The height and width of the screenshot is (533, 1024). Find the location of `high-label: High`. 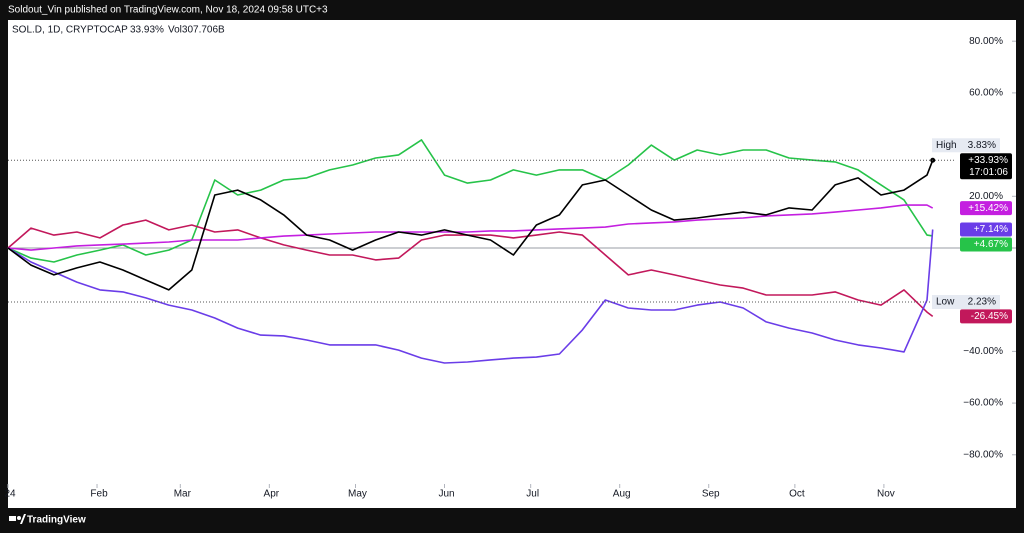

high-label: High is located at coordinates (946, 145).